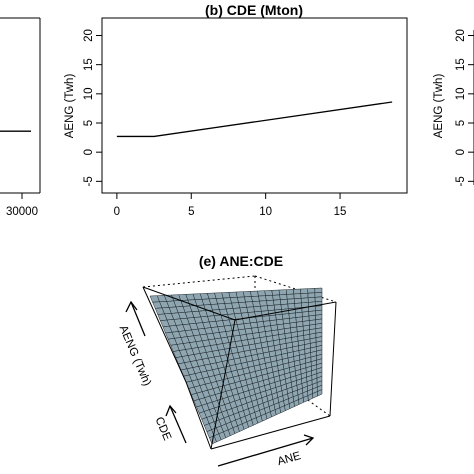 This screenshot has width=474, height=474. I want to click on panel-b-y-tick-label: 20, so click(89, 35).